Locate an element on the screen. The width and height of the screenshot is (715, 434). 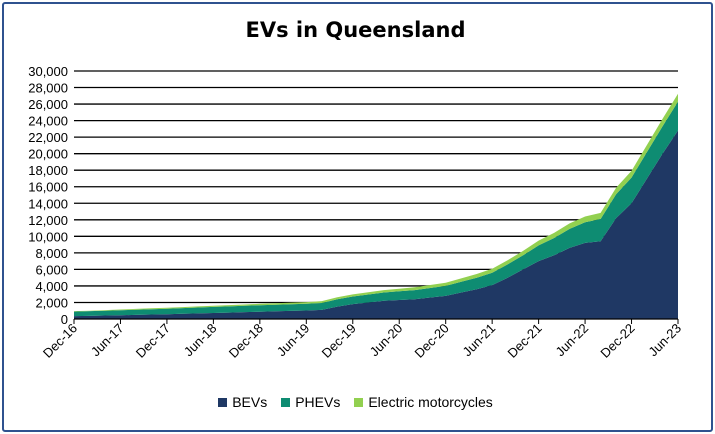
y-tick-label: 8,000 is located at coordinates (51, 253).